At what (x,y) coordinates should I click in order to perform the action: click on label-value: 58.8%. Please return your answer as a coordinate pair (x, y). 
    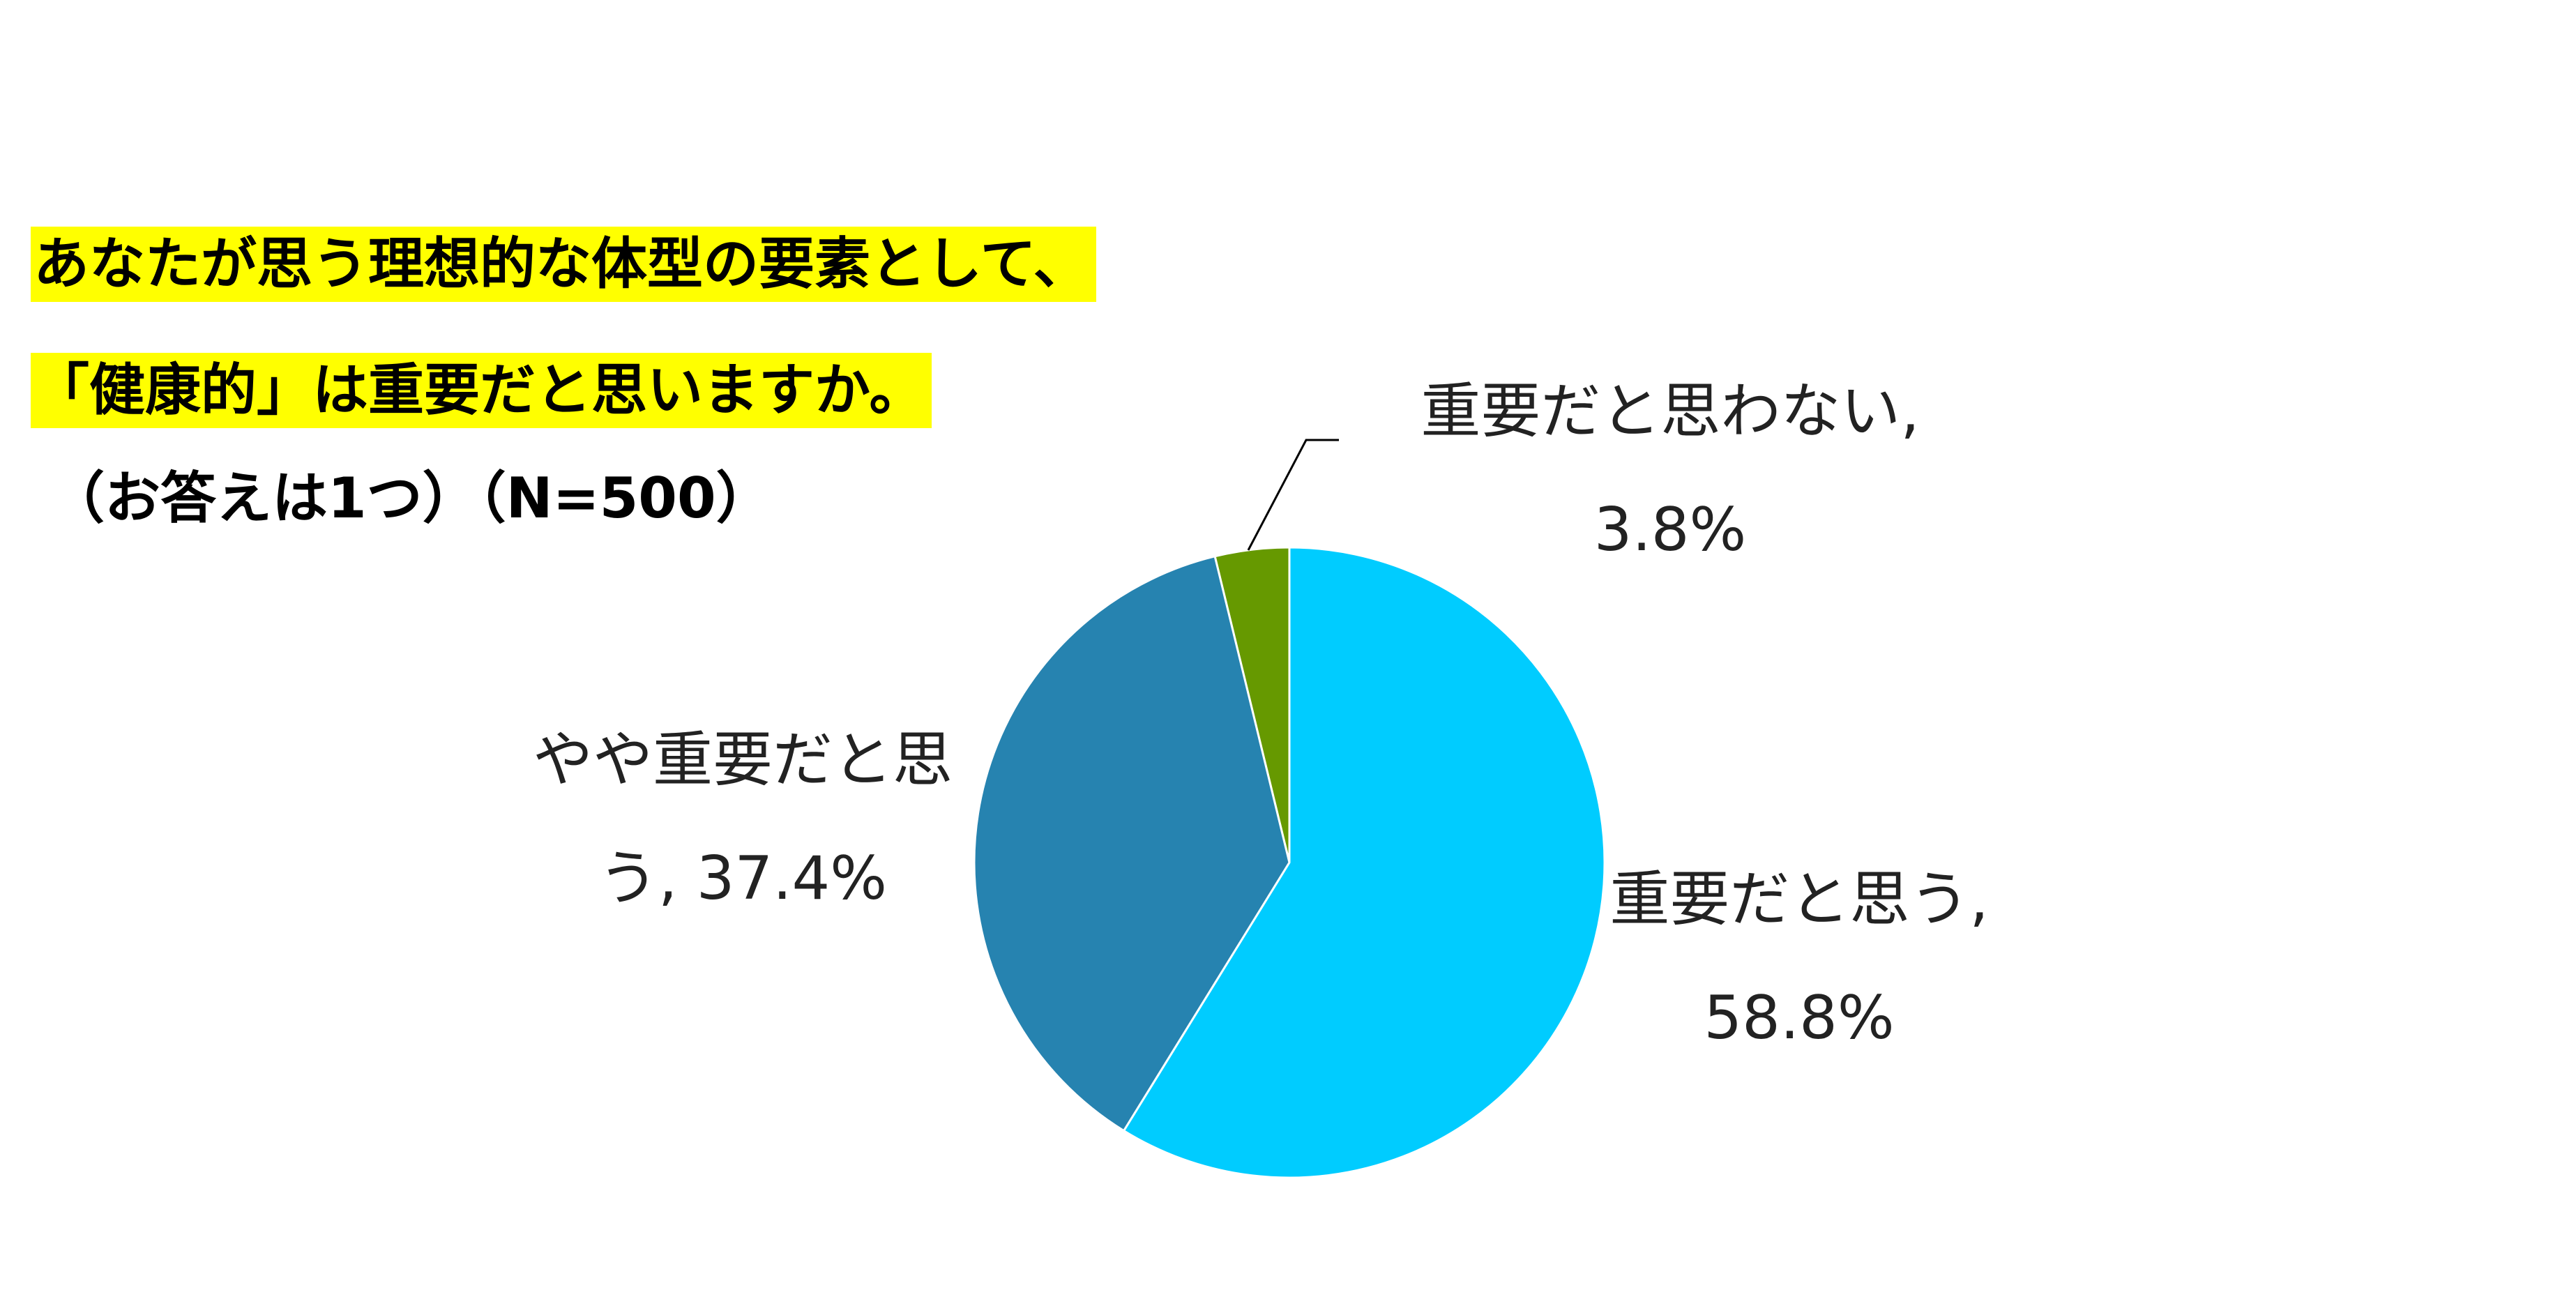
    Looking at the image, I should click on (1799, 1018).